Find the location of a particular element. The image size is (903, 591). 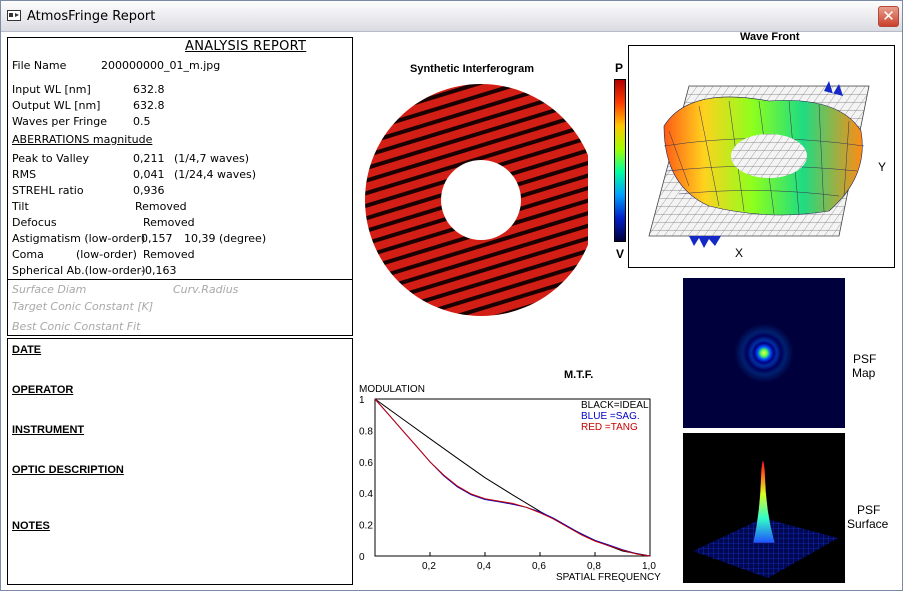

rms-value: 0,041 is located at coordinates (149, 174).